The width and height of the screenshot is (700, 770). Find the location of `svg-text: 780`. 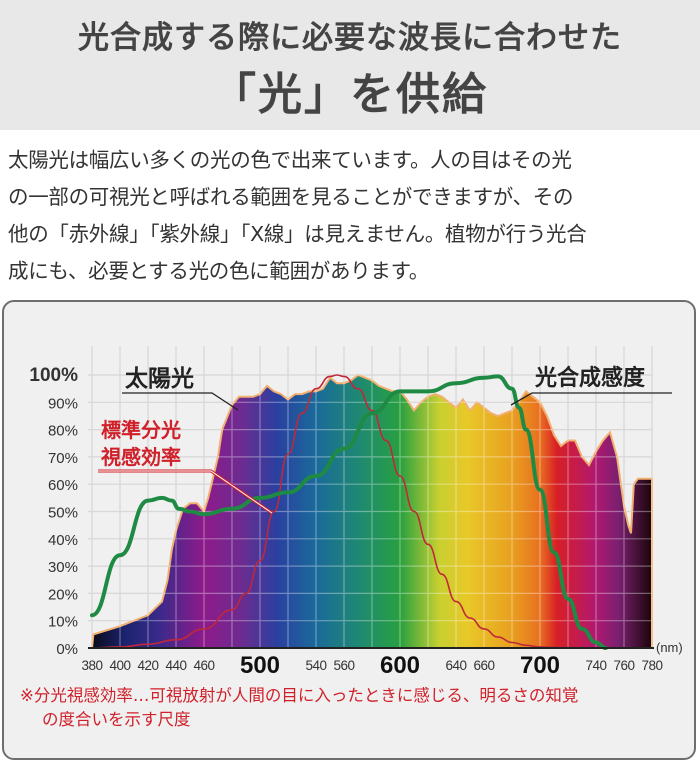

svg-text: 780 is located at coordinates (651, 665).